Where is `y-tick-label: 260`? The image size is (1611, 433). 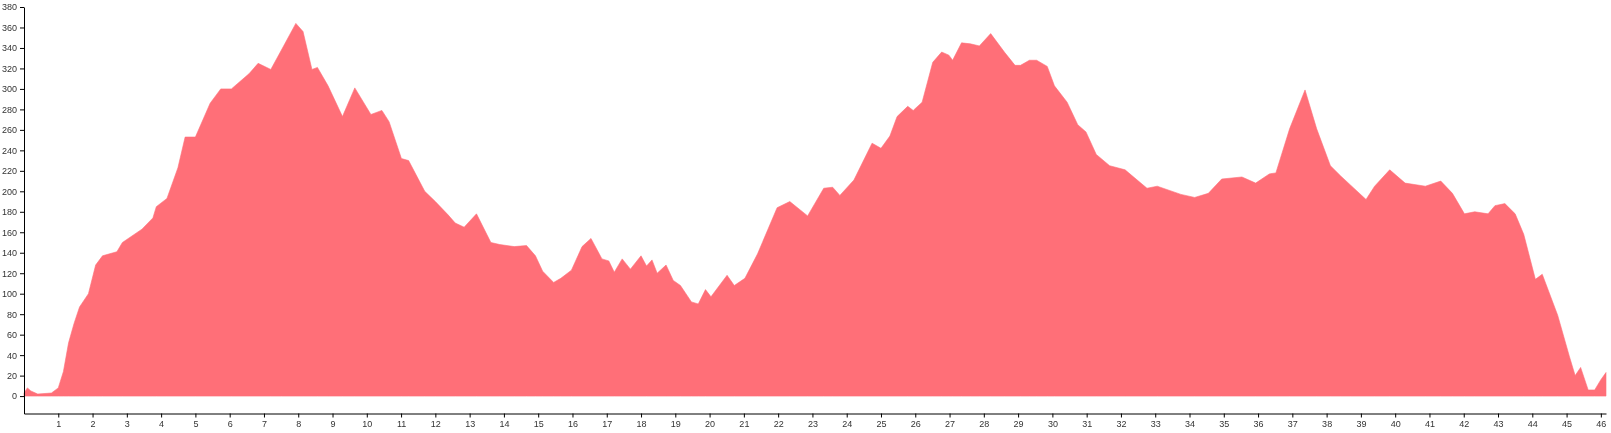
y-tick-label: 260 is located at coordinates (9, 130).